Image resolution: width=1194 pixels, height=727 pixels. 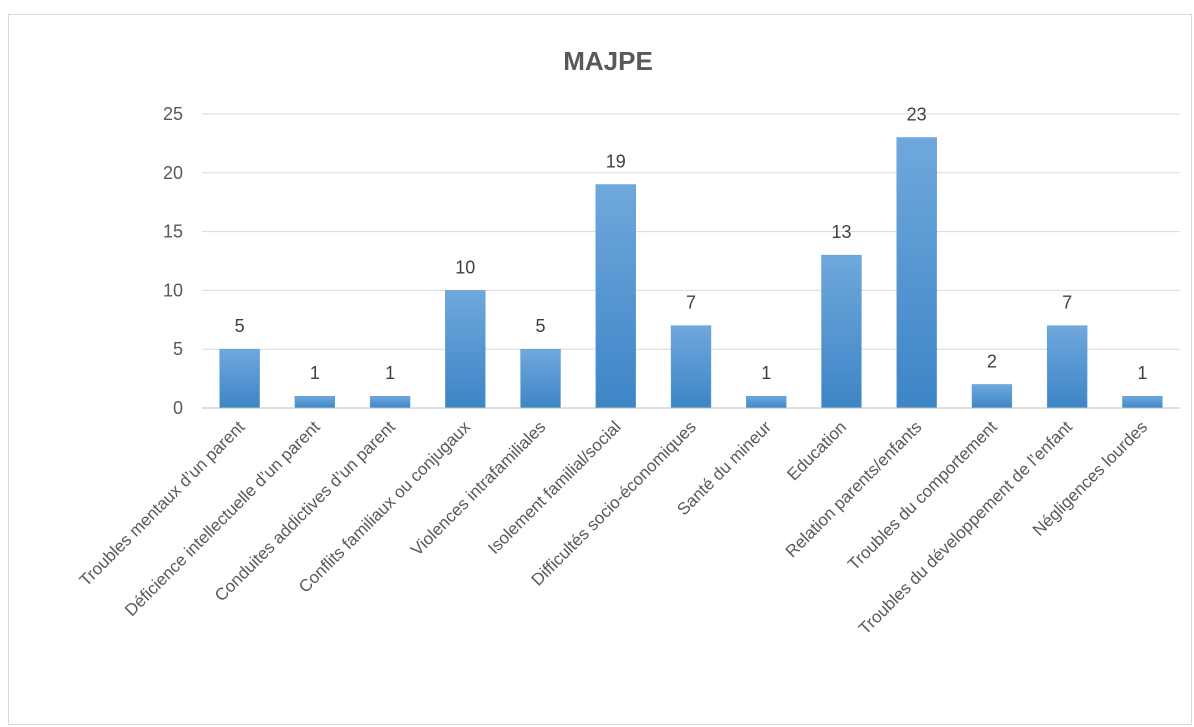 I want to click on y-tick-label: 5, so click(x=178, y=349).